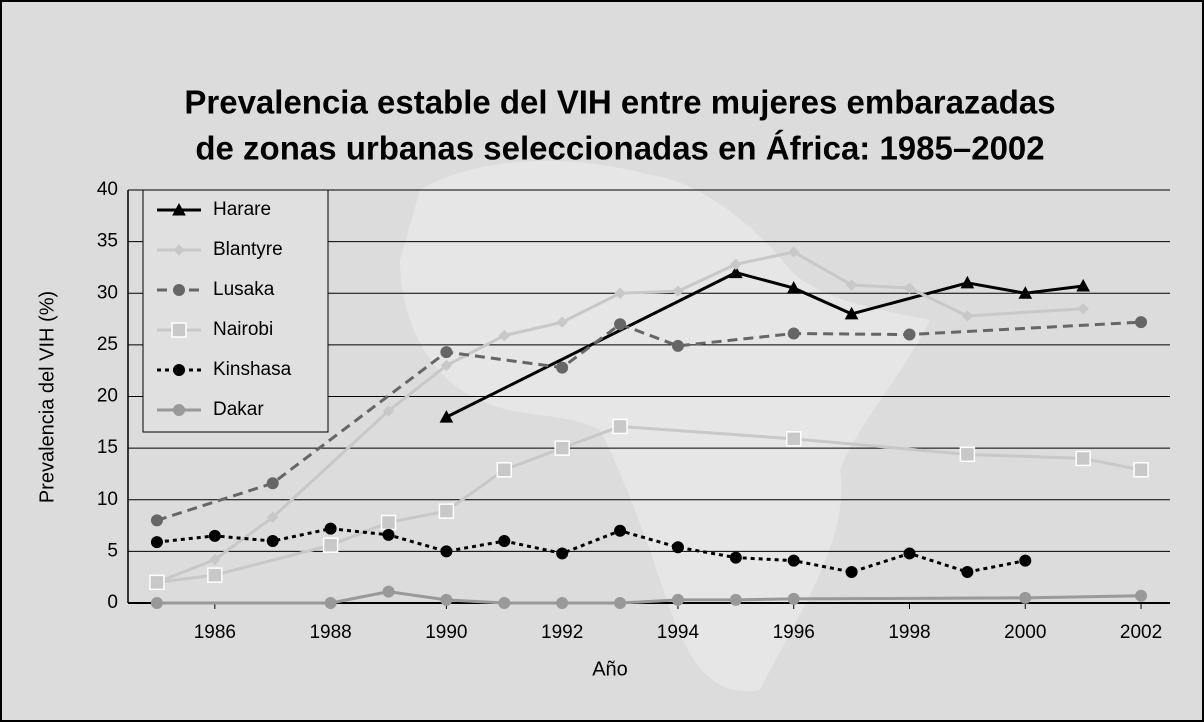 The image size is (1204, 722). Describe the element at coordinates (243, 329) in the screenshot. I see `legend-label: Nairobi` at that location.